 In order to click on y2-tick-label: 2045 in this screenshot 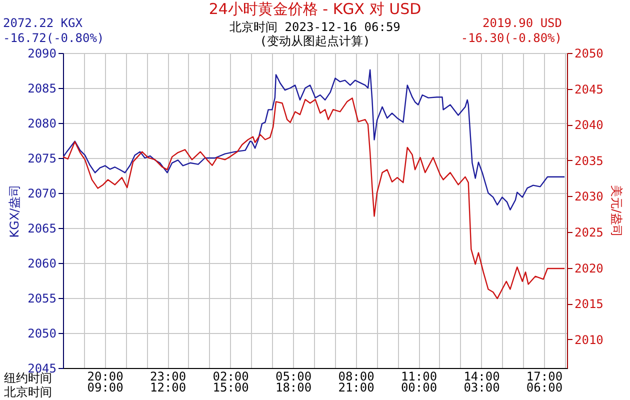, I will do `click(589, 89)`.